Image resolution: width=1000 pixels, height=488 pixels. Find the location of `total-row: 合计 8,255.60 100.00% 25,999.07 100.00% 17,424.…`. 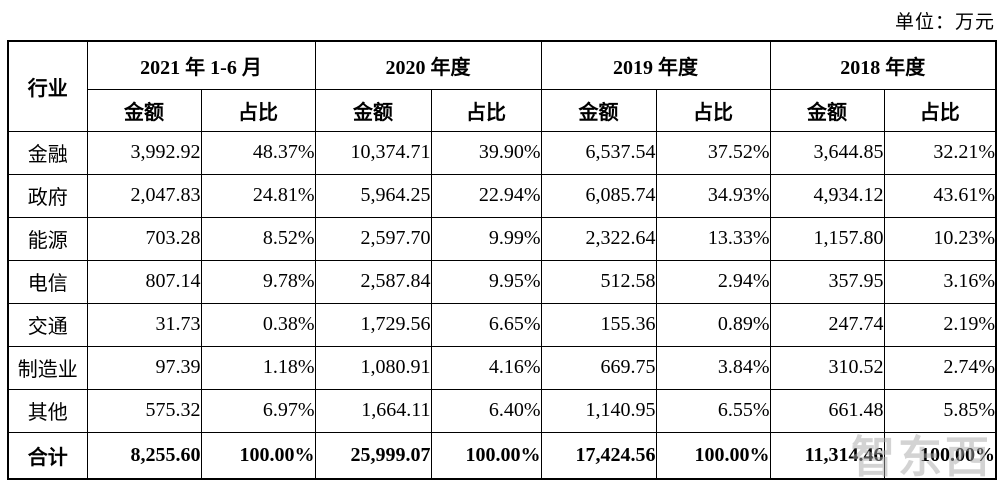

total-row: 合计 8,255.60 100.00% 25,999.07 100.00% 17,424.… is located at coordinates (502, 455).